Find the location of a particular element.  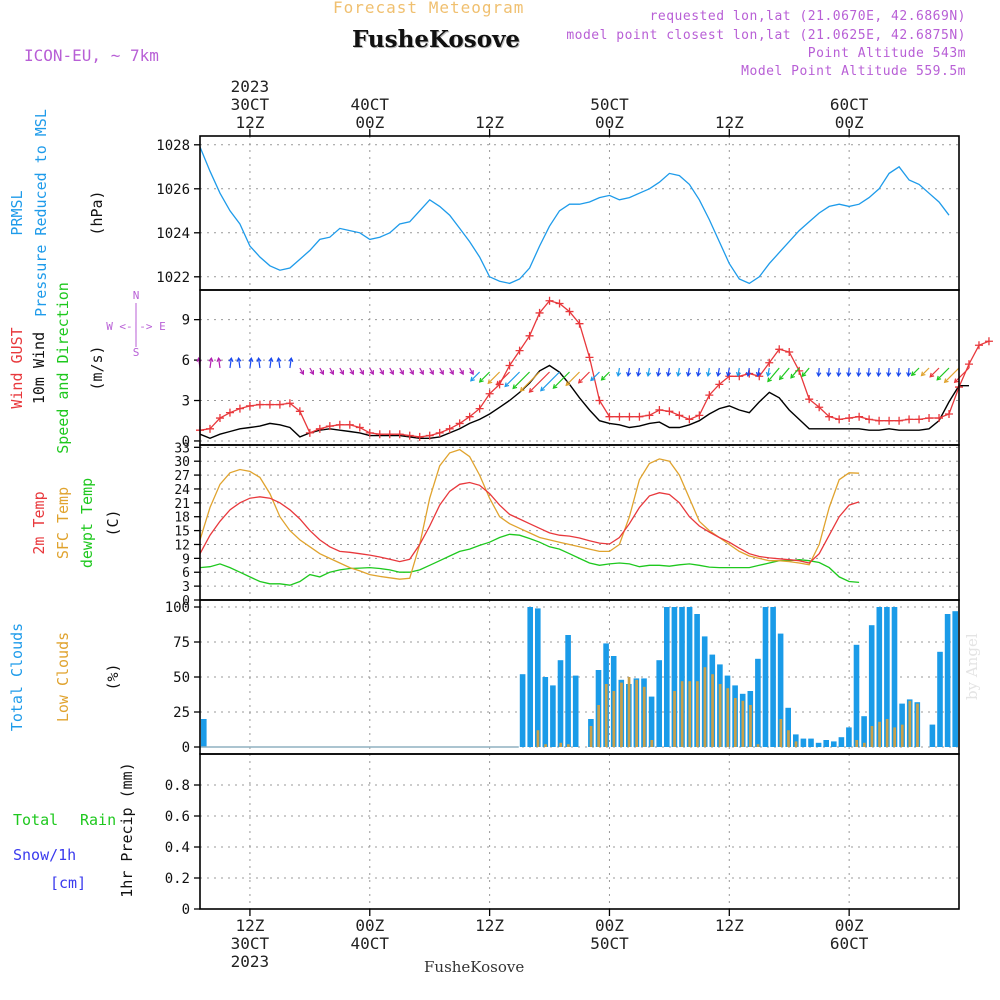

bottom-date-label: 40CT is located at coordinates (370, 943).